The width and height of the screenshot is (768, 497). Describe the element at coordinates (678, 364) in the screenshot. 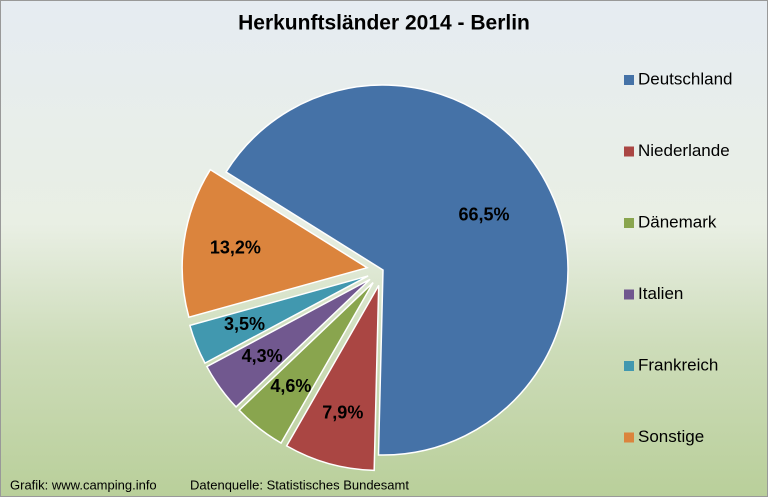

I see `legend-label: Frankreich` at that location.